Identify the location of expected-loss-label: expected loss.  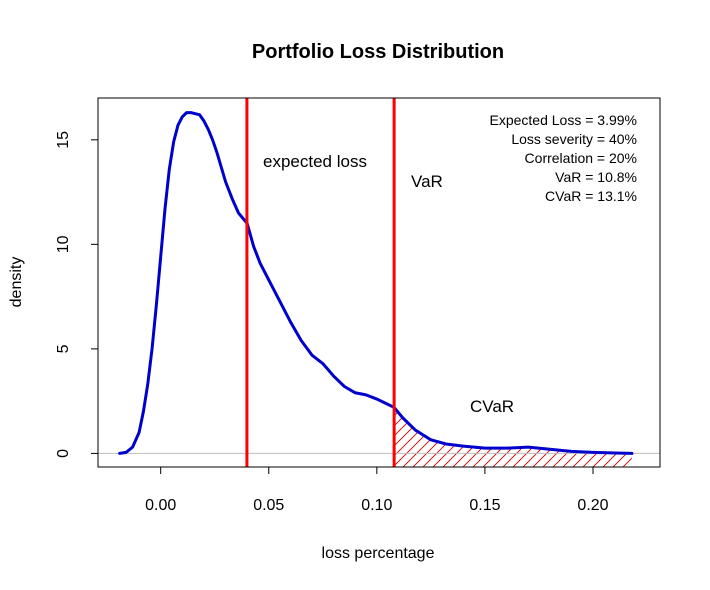
(315, 161).